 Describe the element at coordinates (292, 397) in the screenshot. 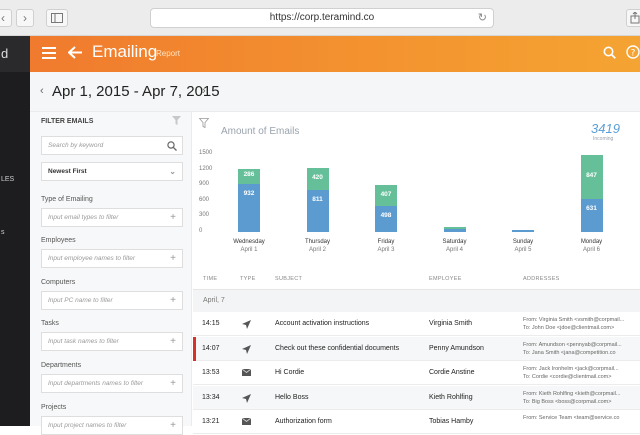

I see `subject-cell: Hello Boss` at that location.